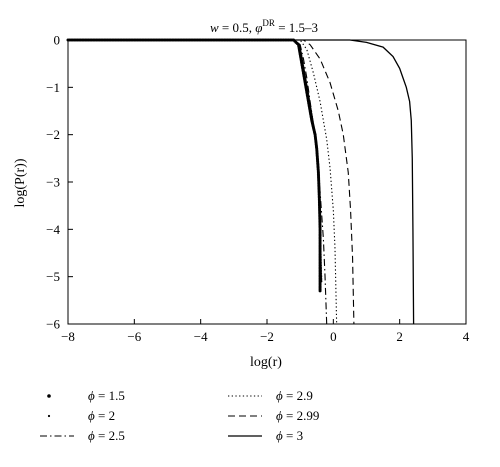 The height and width of the screenshot is (467, 500). I want to click on legend-item: ϕ = 3, so click(265, 435).